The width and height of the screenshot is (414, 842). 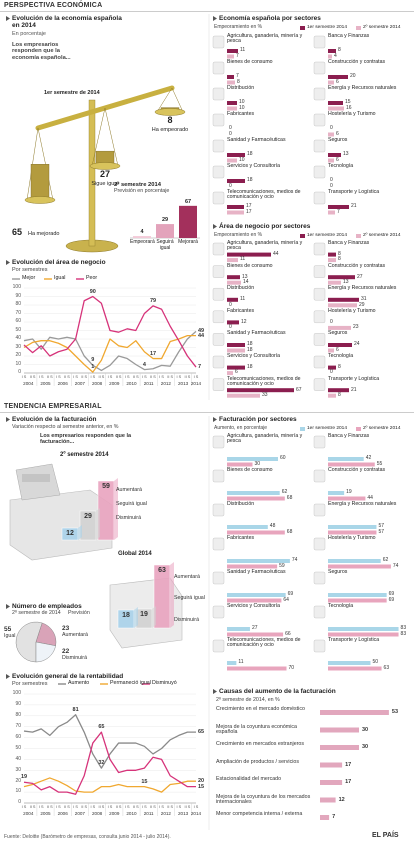 I want to click on value-label: 17, so click(x=249, y=211).